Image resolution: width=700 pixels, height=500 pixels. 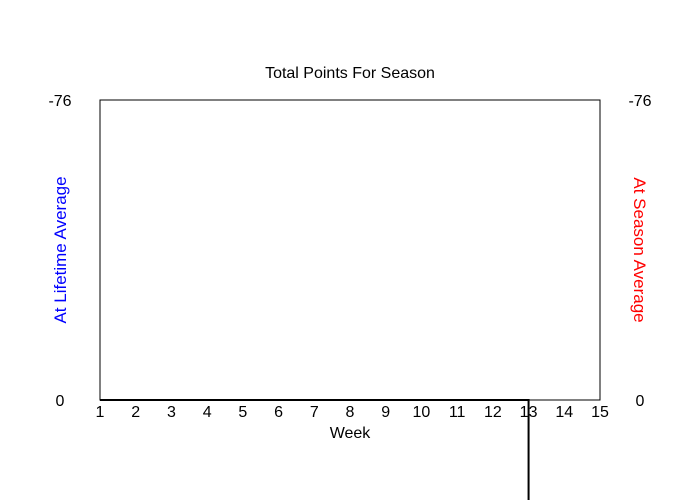 What do you see at coordinates (60, 401) in the screenshot?
I see `y-tick-left-bottom: 0` at bounding box center [60, 401].